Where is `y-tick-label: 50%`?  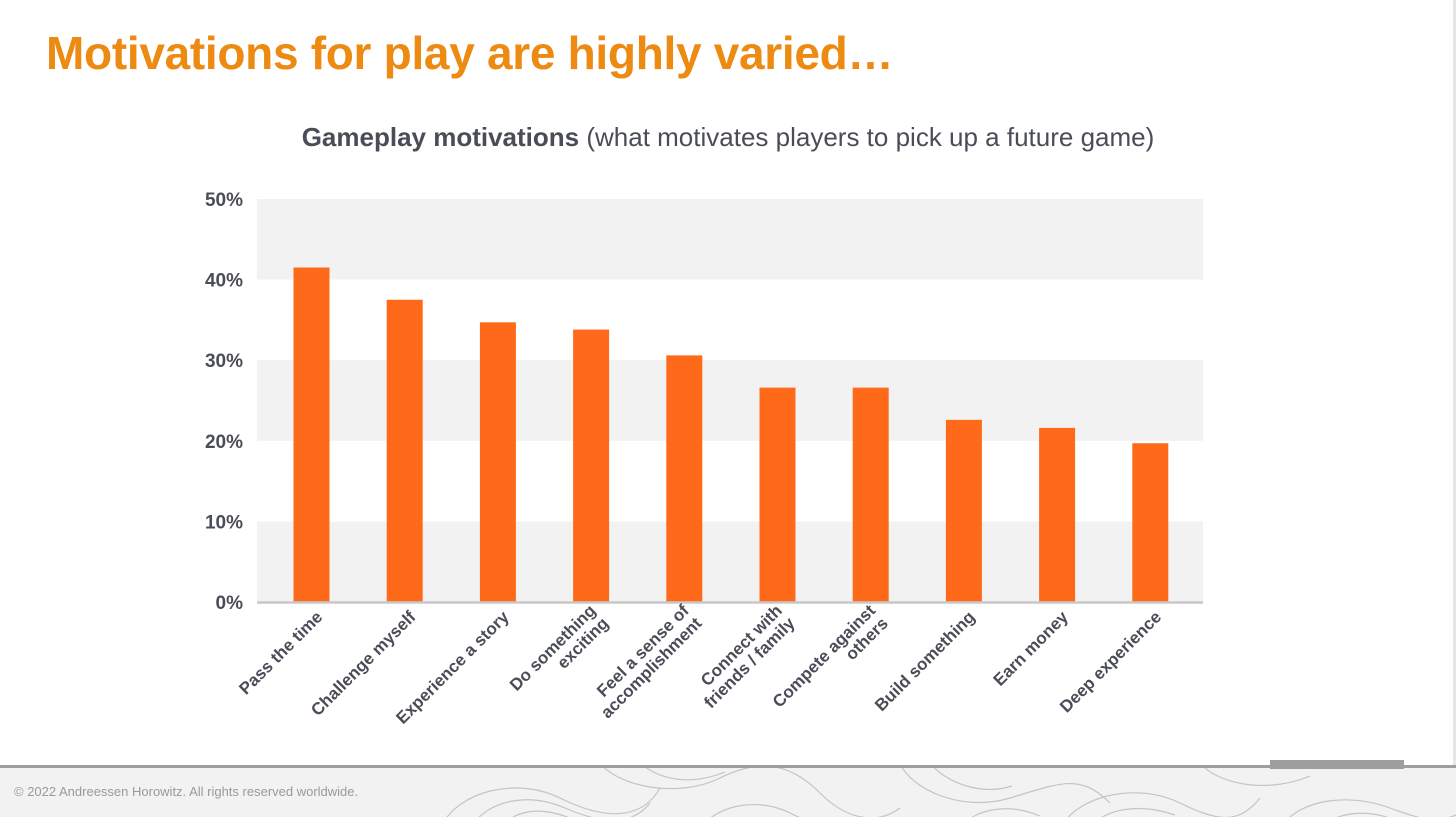 y-tick-label: 50% is located at coordinates (224, 200).